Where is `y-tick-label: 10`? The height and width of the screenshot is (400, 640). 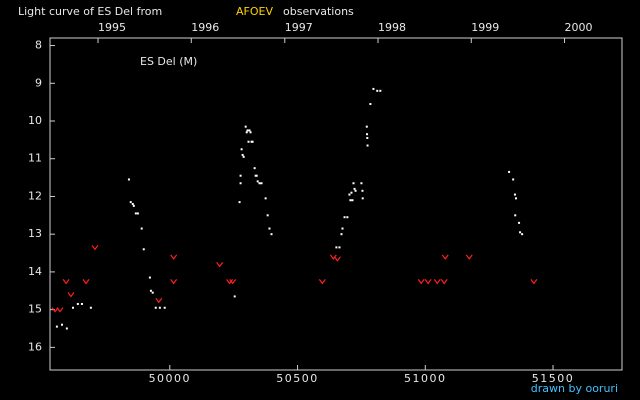 y-tick-label: 10 is located at coordinates (35, 120).